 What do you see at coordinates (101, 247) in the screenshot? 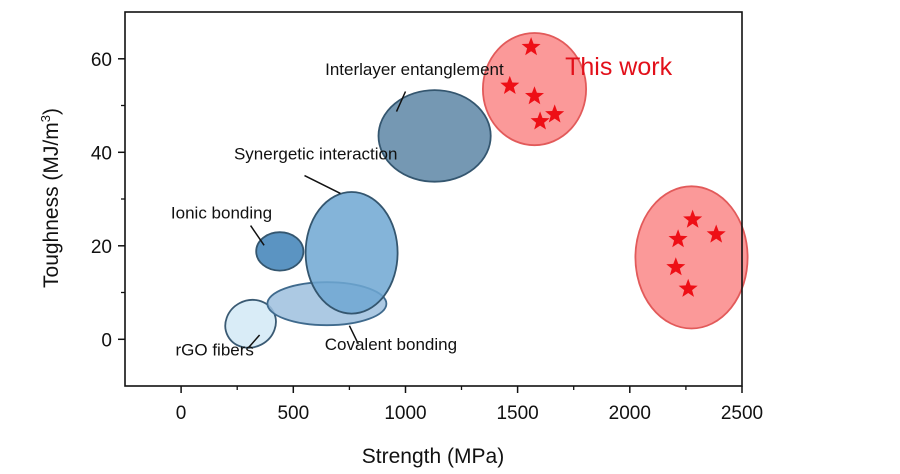
I see `y-tick-label: 20` at bounding box center [101, 247].